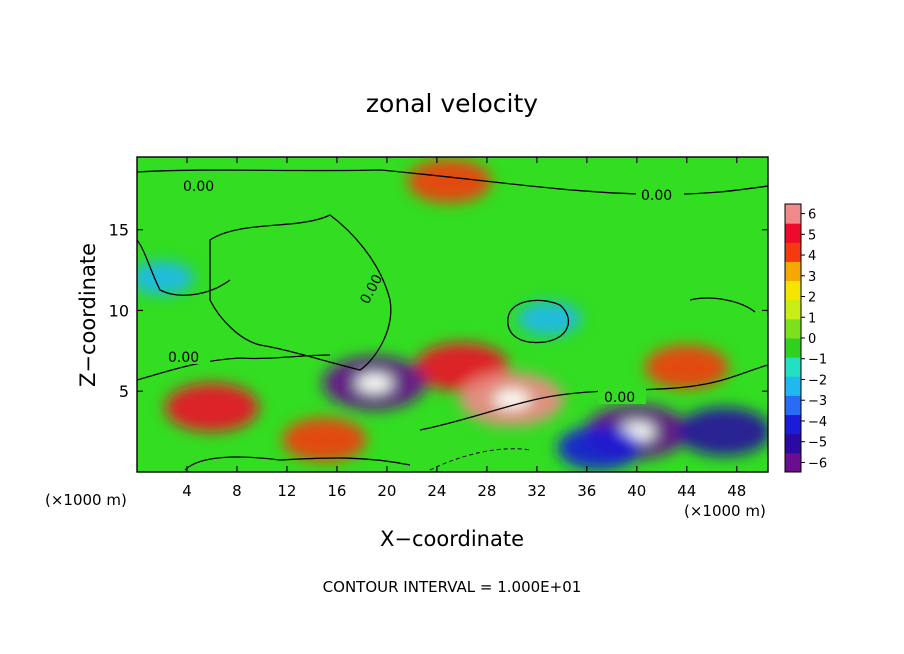 The width and height of the screenshot is (904, 654). Describe the element at coordinates (286, 491) in the screenshot. I see `x-tick-label: 12` at that location.